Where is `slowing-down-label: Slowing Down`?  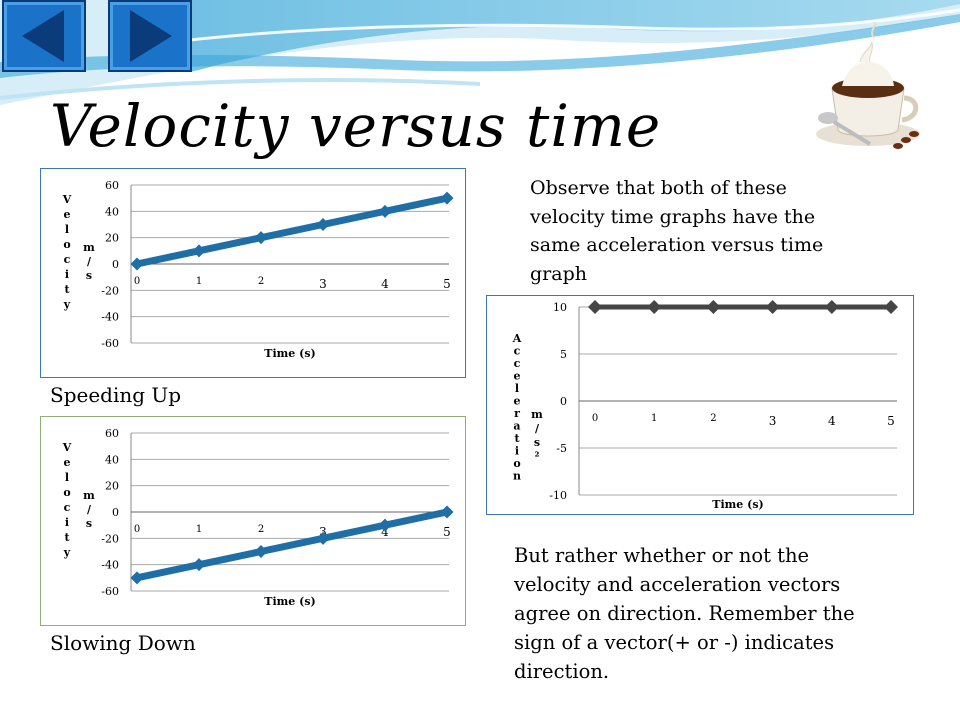 slowing-down-label: Slowing Down is located at coordinates (123, 643).